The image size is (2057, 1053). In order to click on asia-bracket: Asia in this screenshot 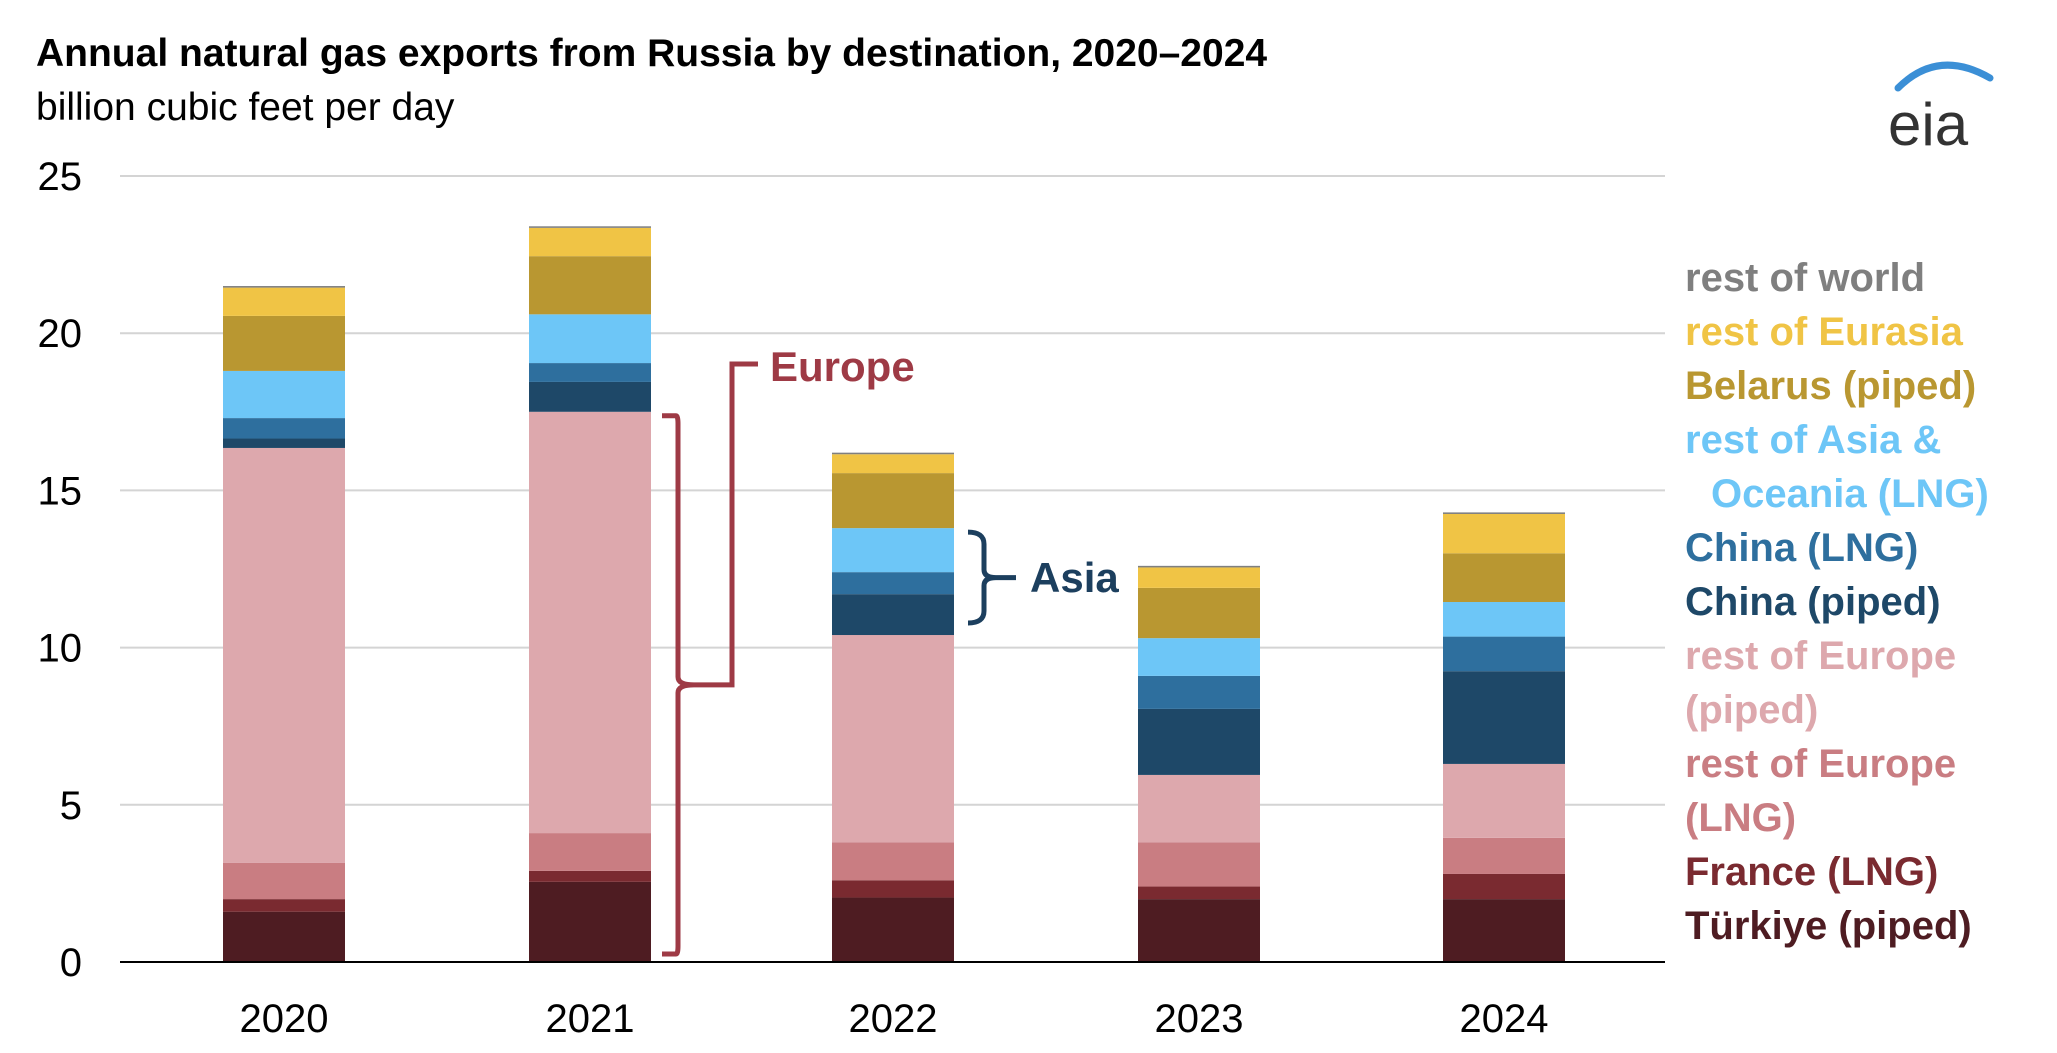, I will do `click(1043, 577)`.